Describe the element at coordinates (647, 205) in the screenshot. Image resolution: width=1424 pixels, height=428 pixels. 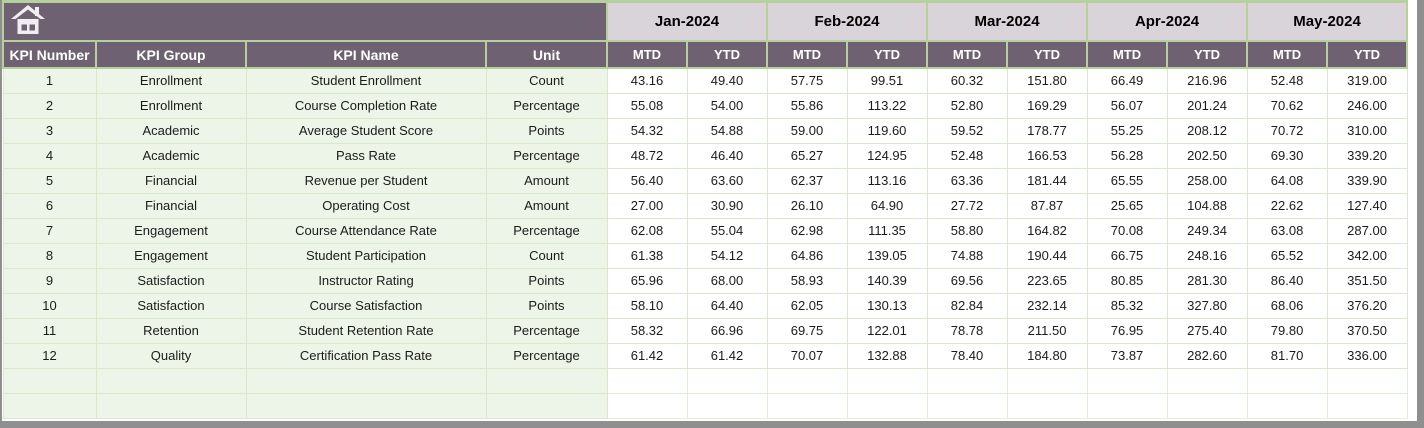
I see `value-cell: 27.00` at that location.